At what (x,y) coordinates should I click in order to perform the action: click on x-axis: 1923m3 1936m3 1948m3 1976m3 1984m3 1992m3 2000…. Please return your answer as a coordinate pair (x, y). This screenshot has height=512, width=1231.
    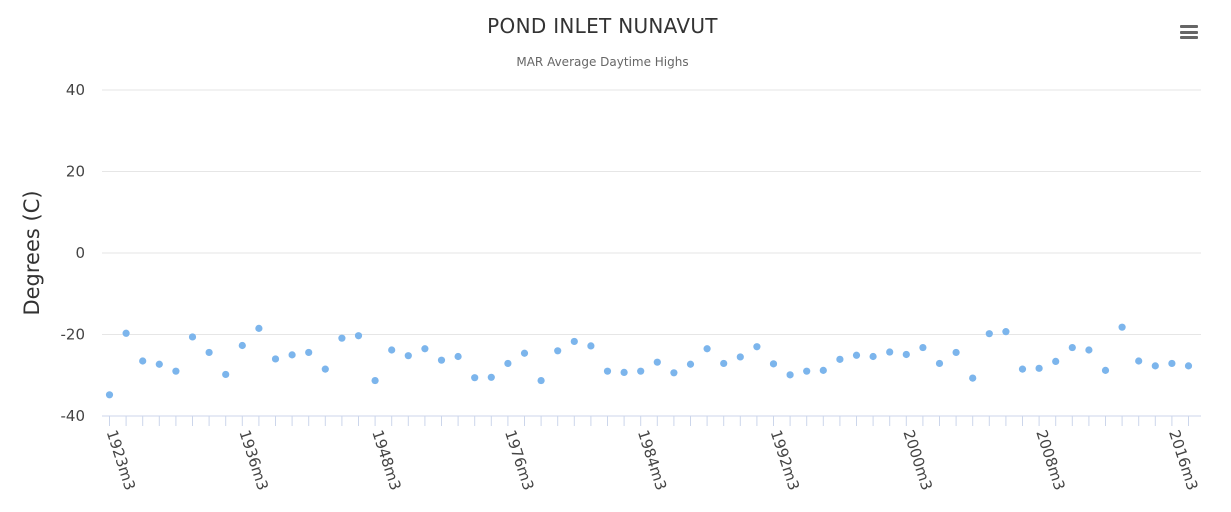
    Looking at the image, I should click on (651, 454).